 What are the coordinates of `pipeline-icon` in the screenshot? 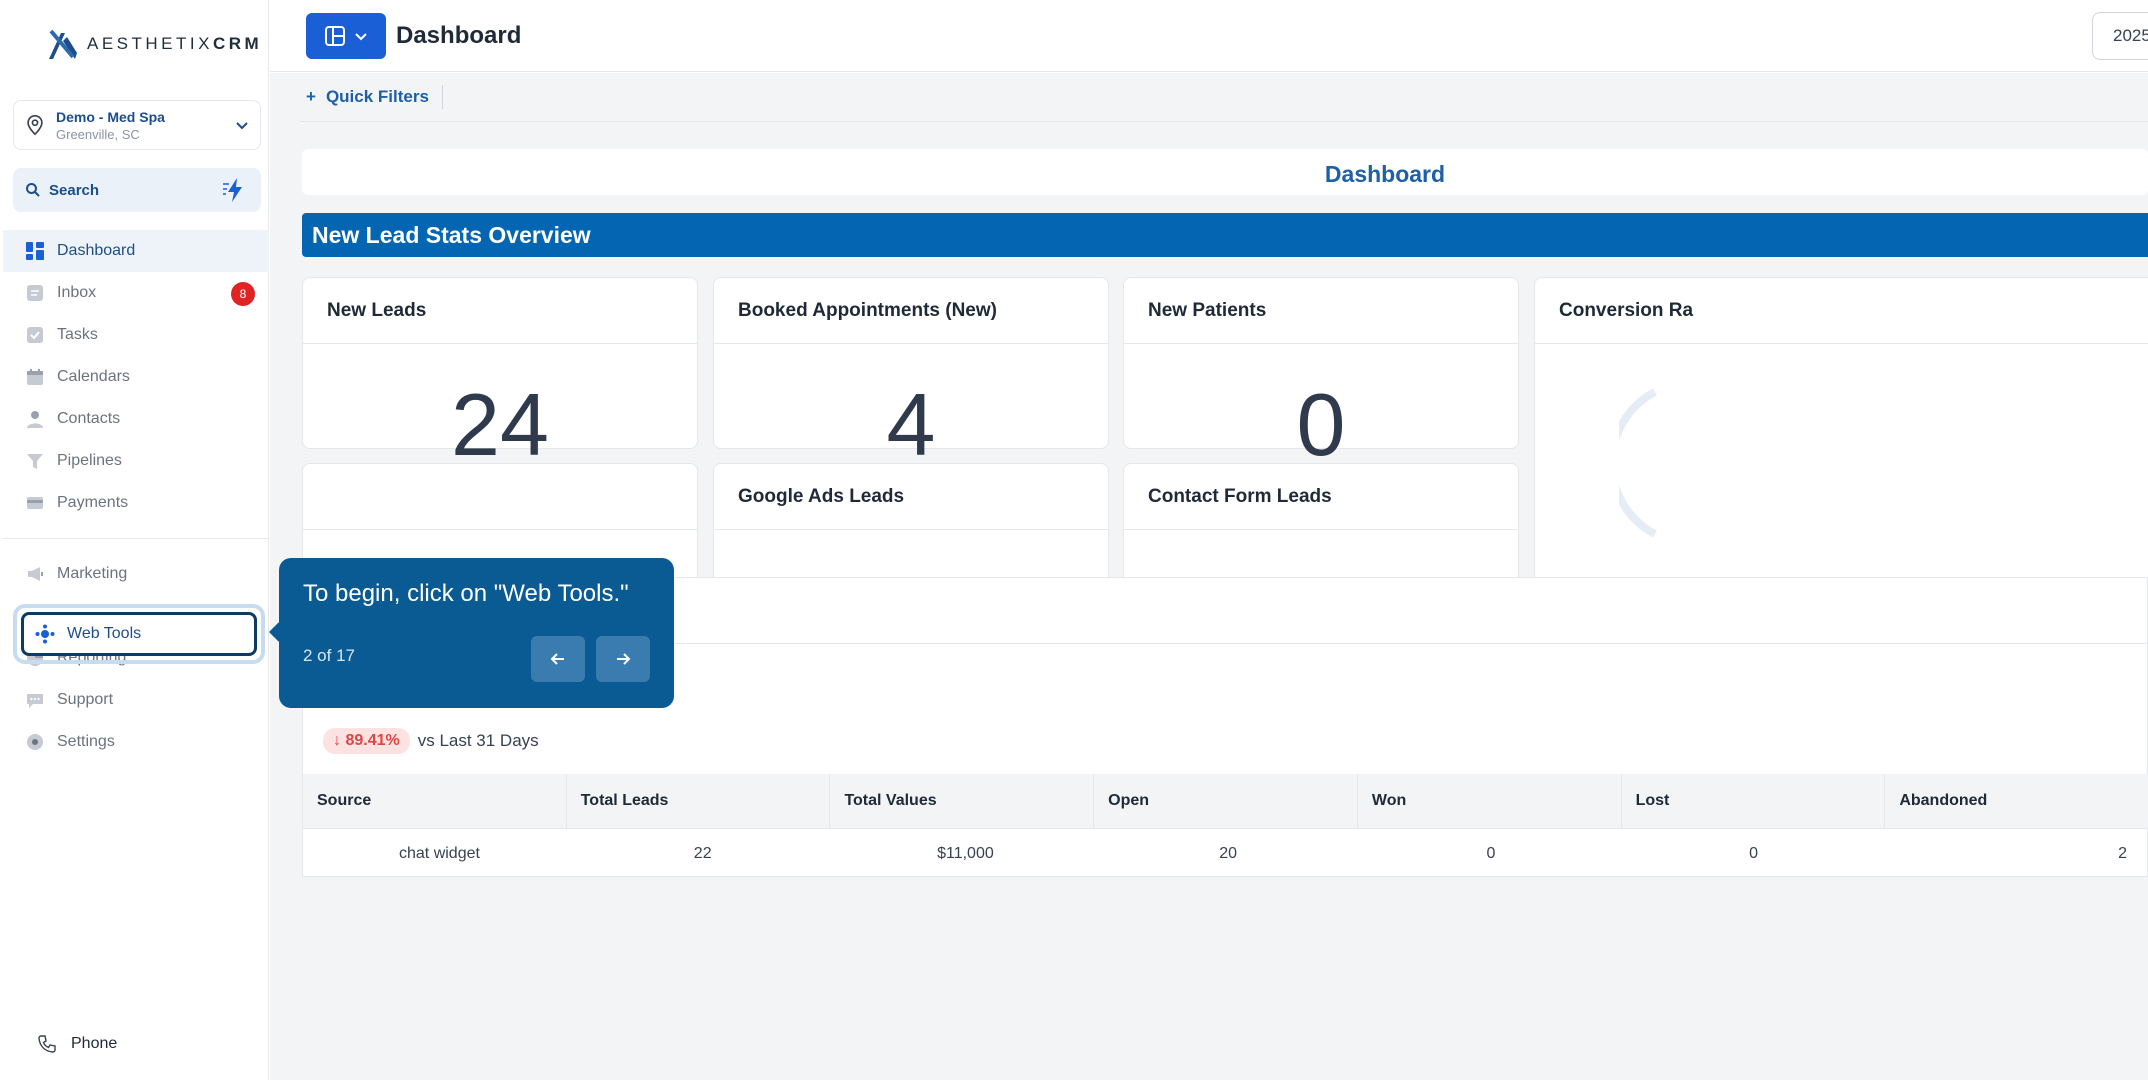 It's located at (35, 461).